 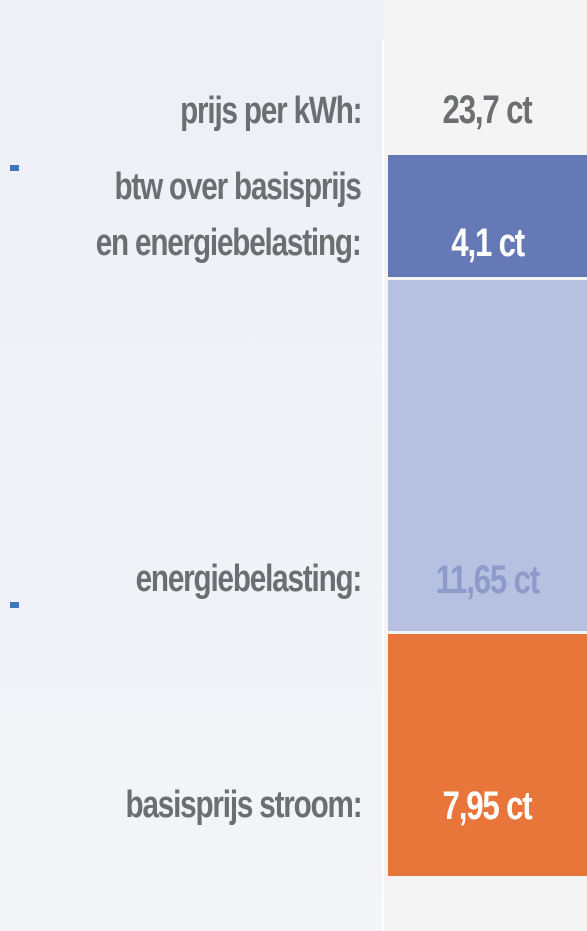 I want to click on bar-segment-btw, so click(x=487, y=216).